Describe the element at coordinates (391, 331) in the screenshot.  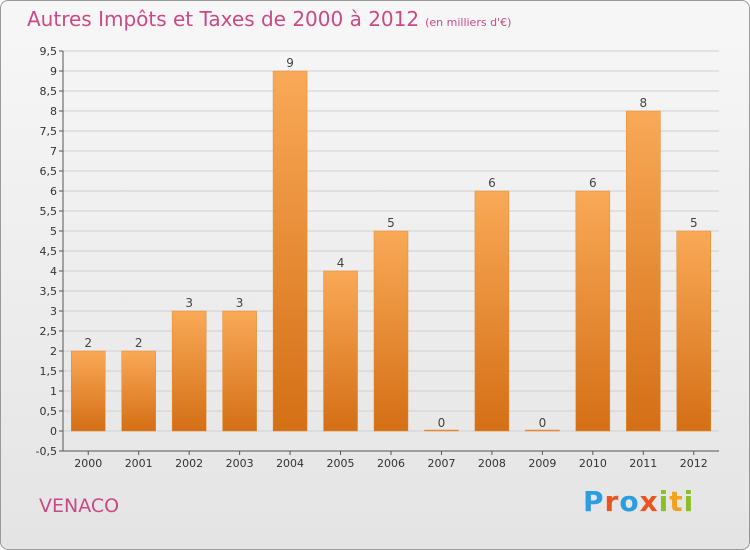
I see `bar-2006` at that location.